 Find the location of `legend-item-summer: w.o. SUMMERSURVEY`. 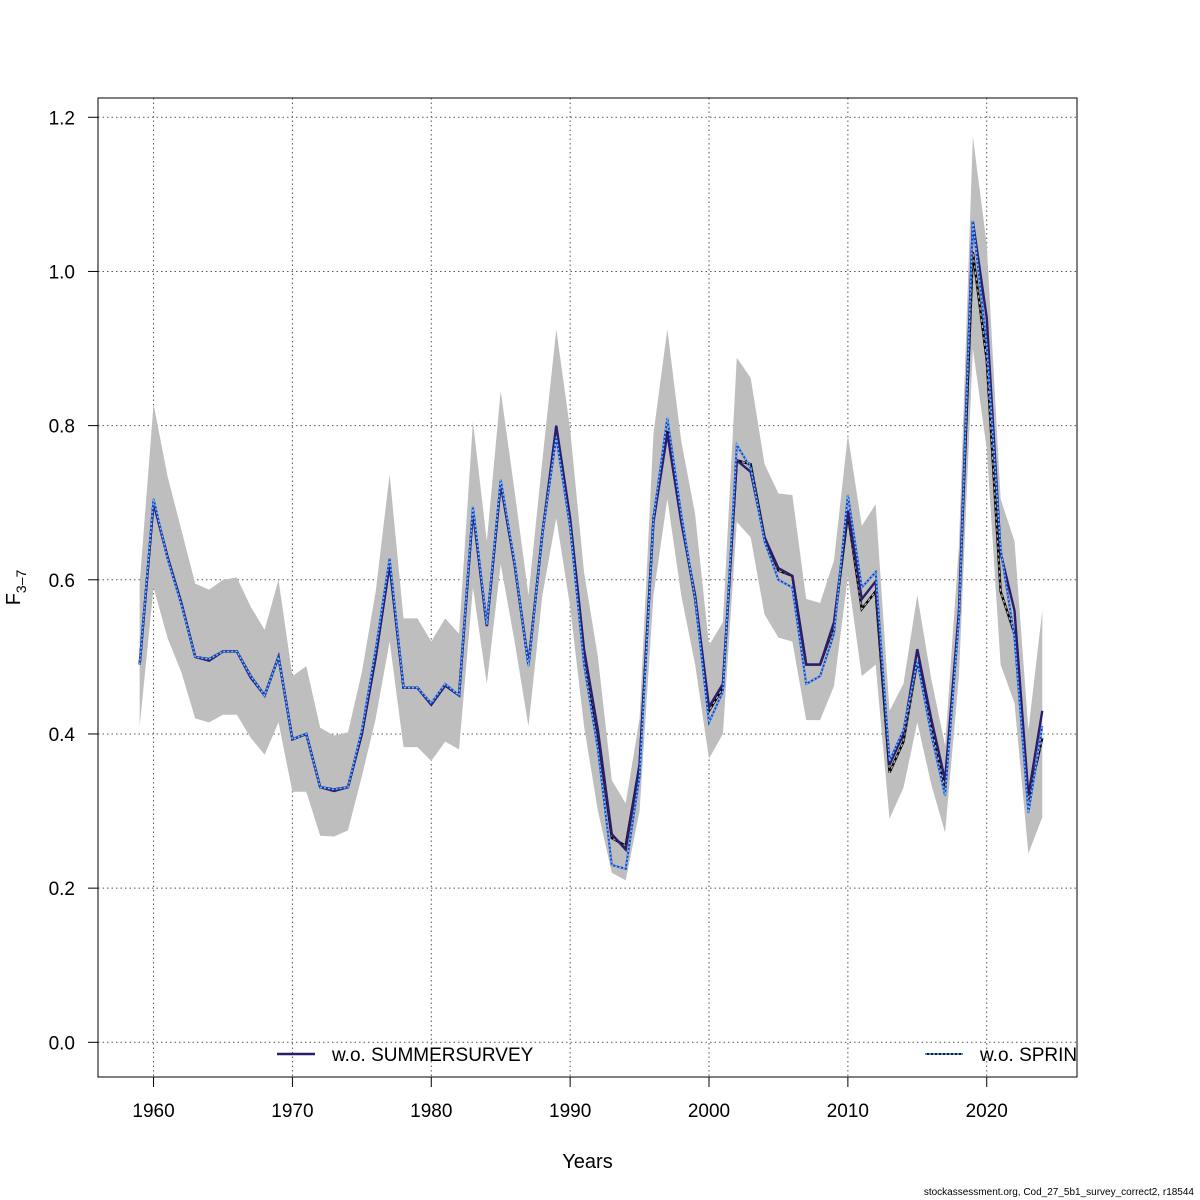

legend-item-summer: w.o. SUMMERSURVEY is located at coordinates (405, 1055).